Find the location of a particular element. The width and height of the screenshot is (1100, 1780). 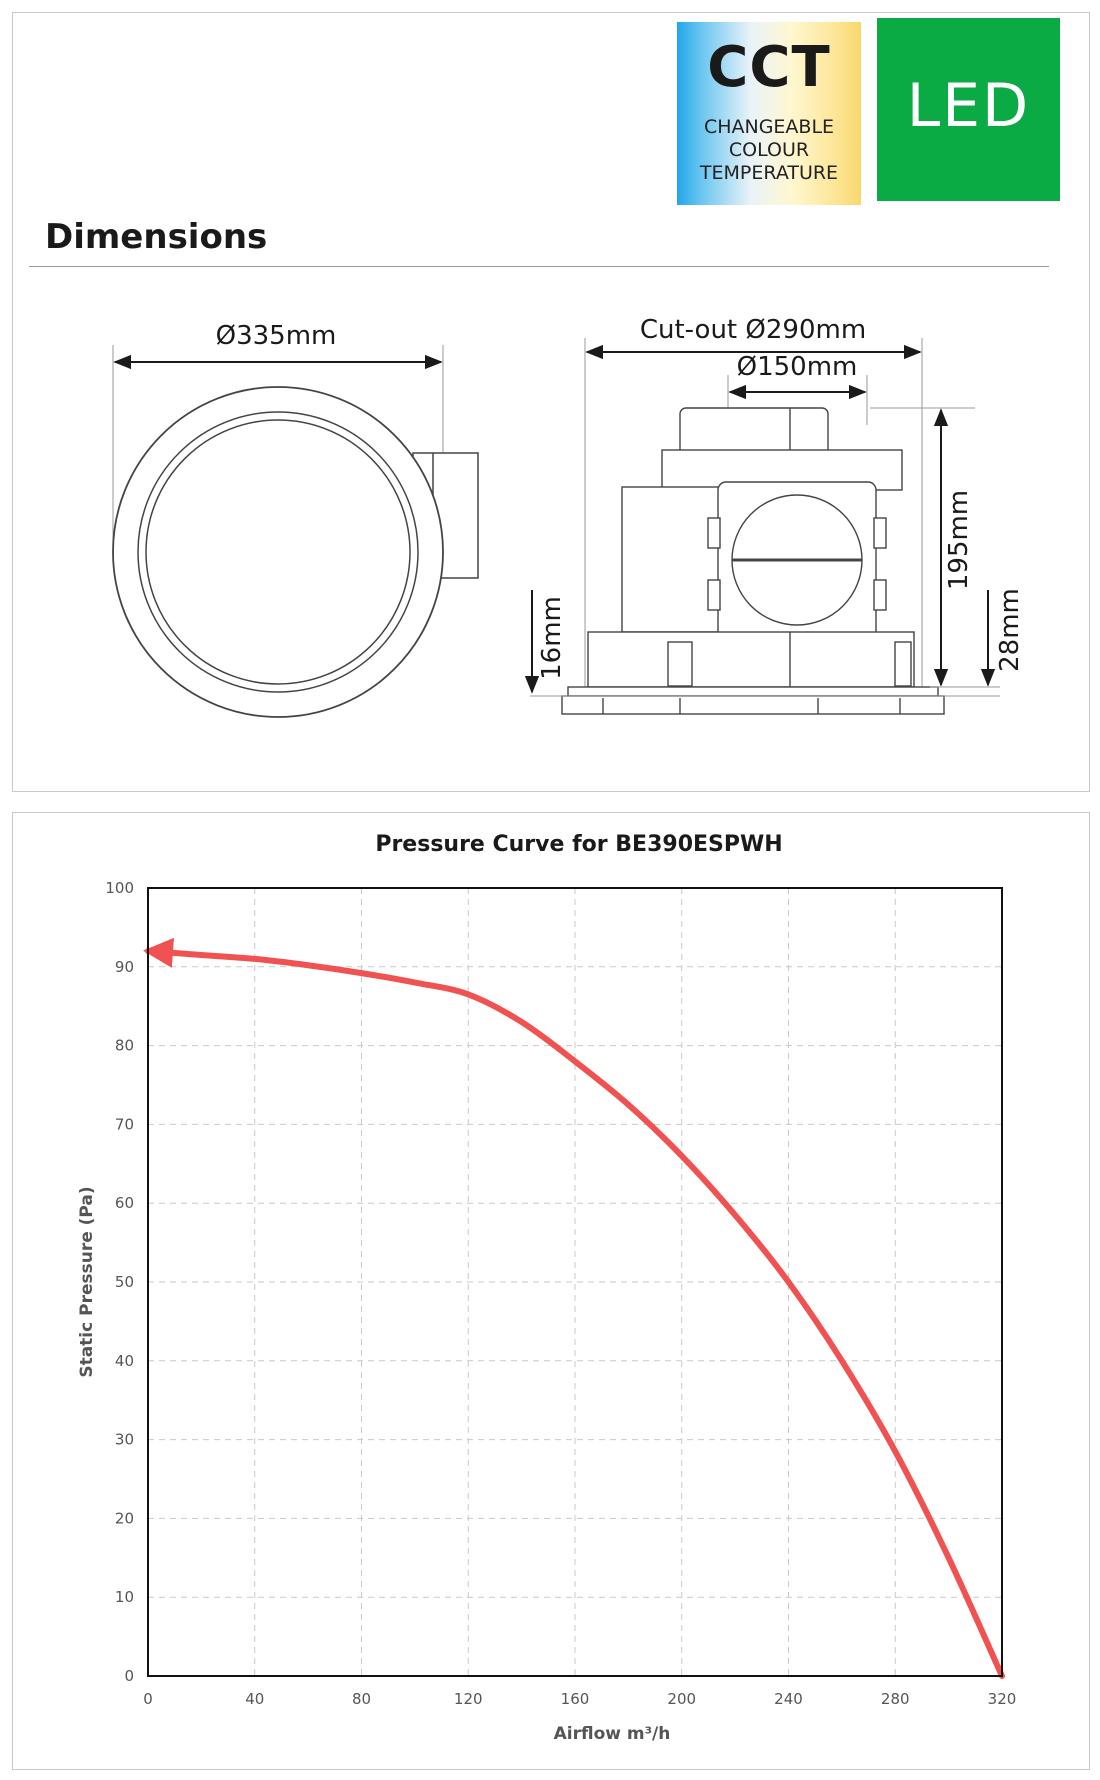

y-tick-label: 50 is located at coordinates (124, 1282).